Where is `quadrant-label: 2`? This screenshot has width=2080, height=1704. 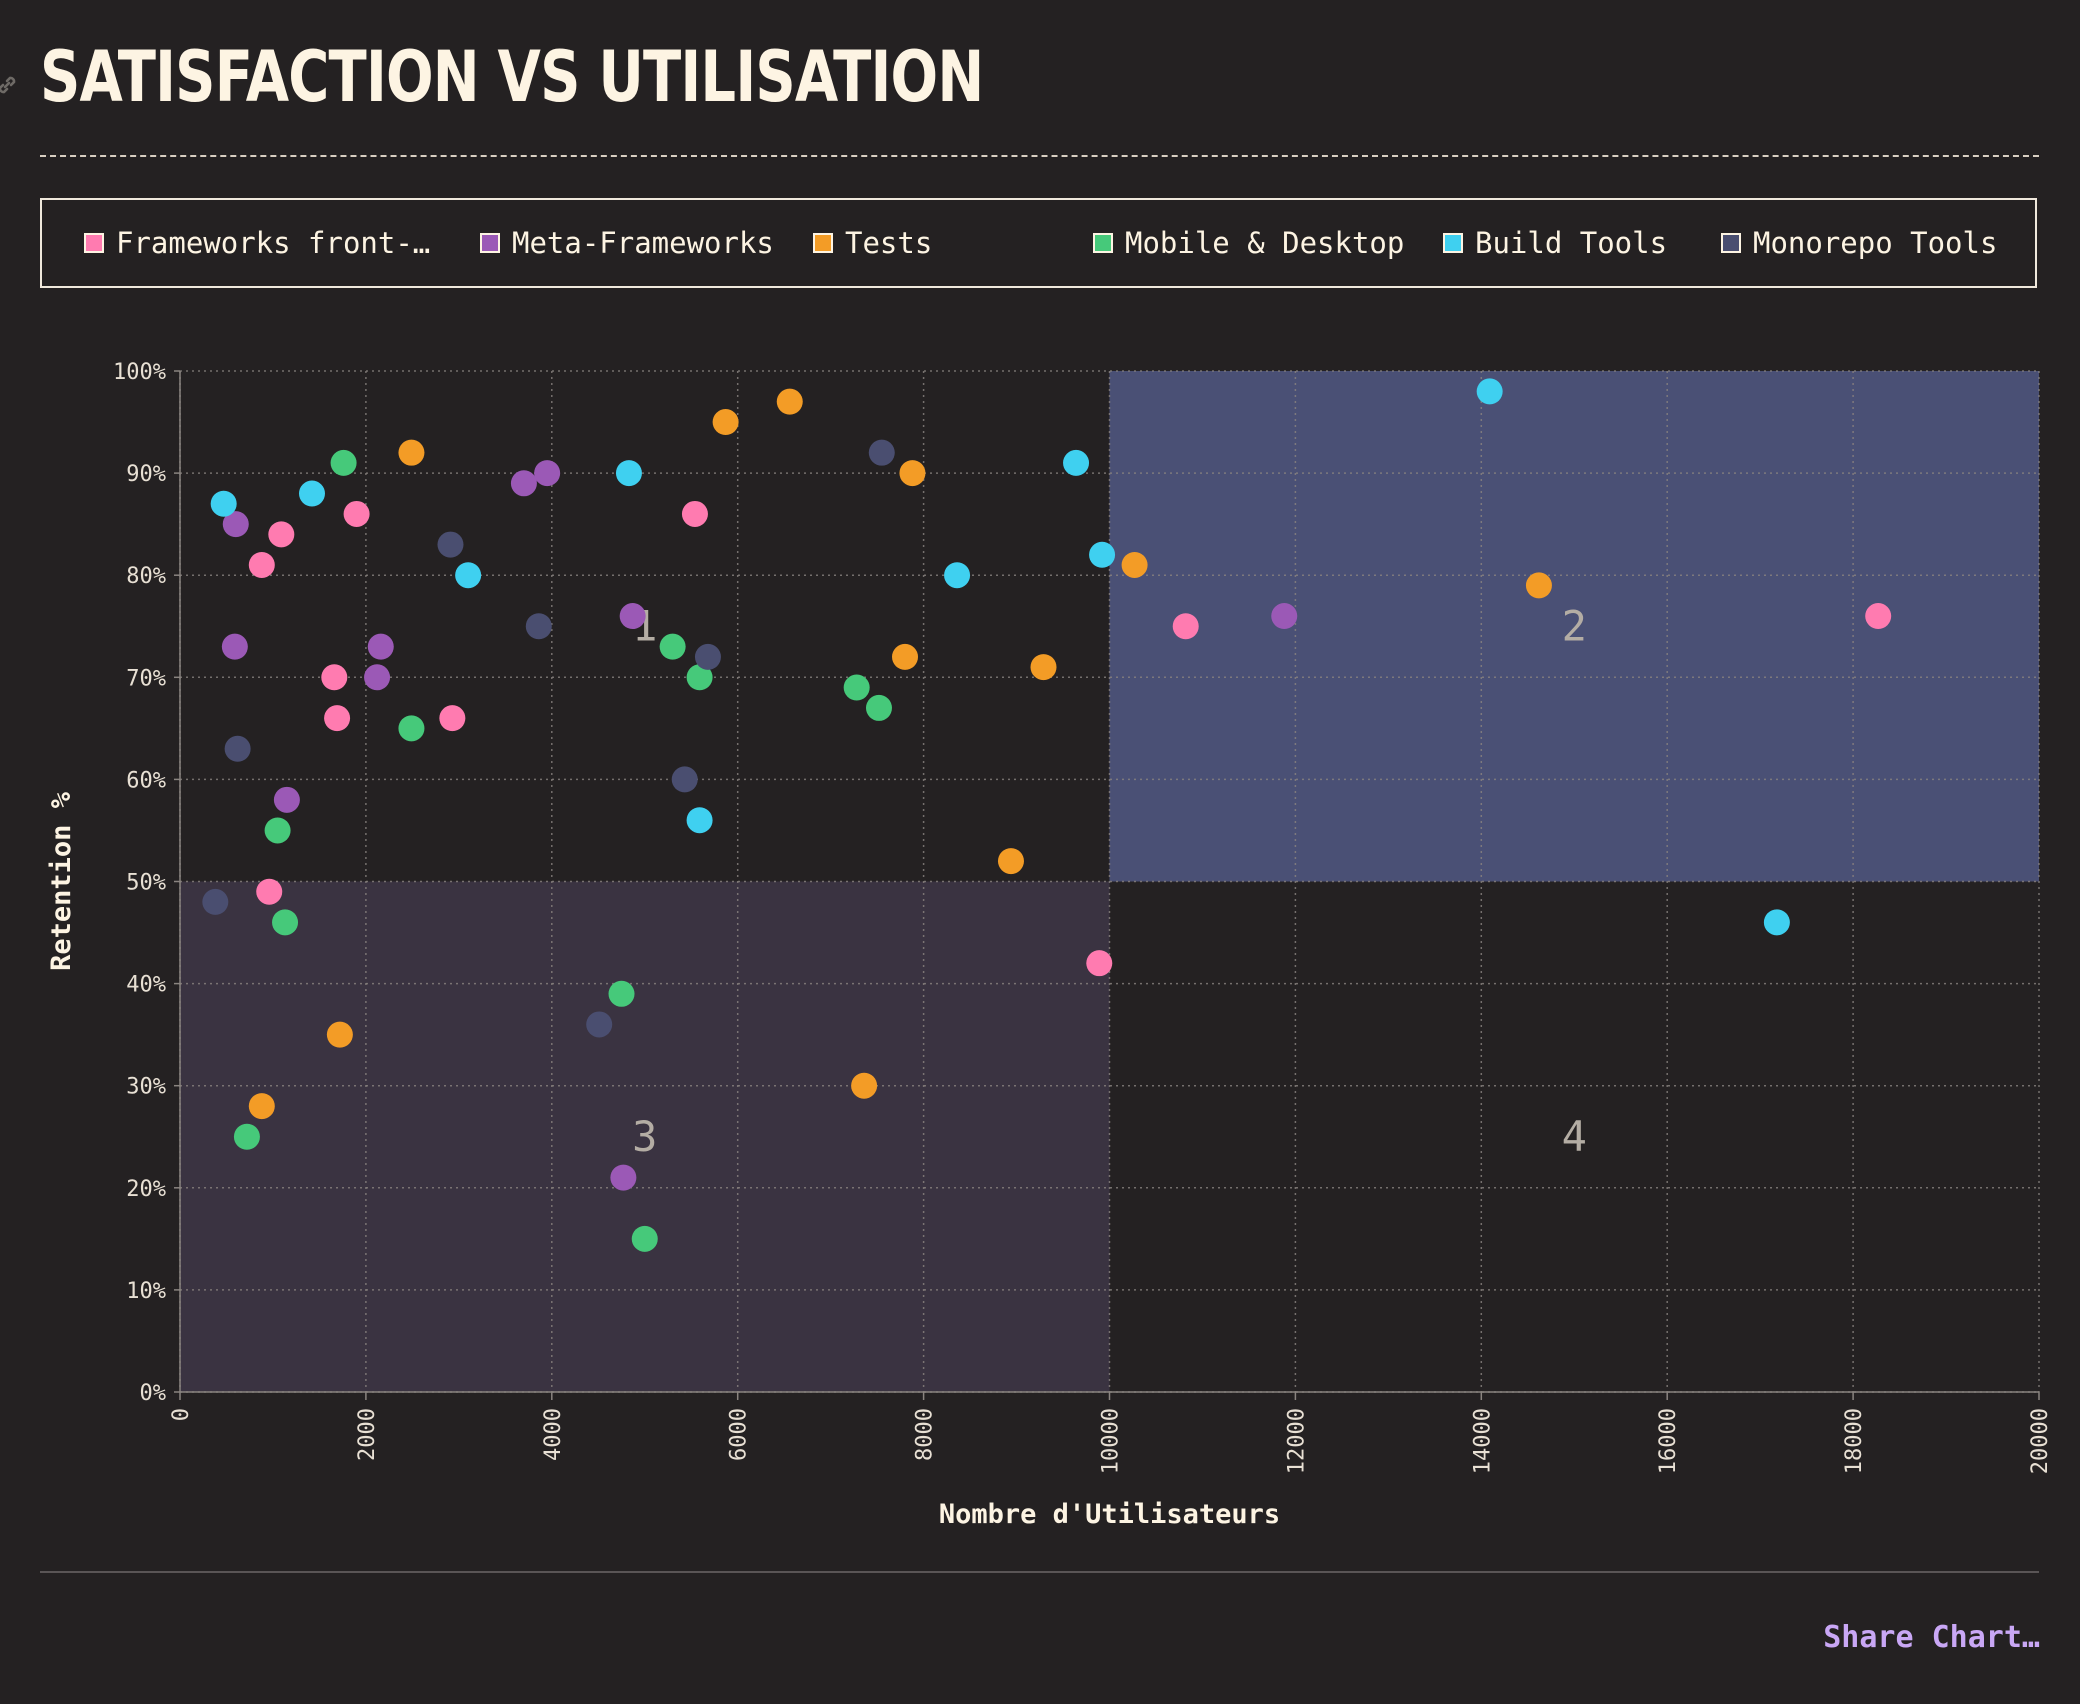
quadrant-label: 2 is located at coordinates (1574, 625).